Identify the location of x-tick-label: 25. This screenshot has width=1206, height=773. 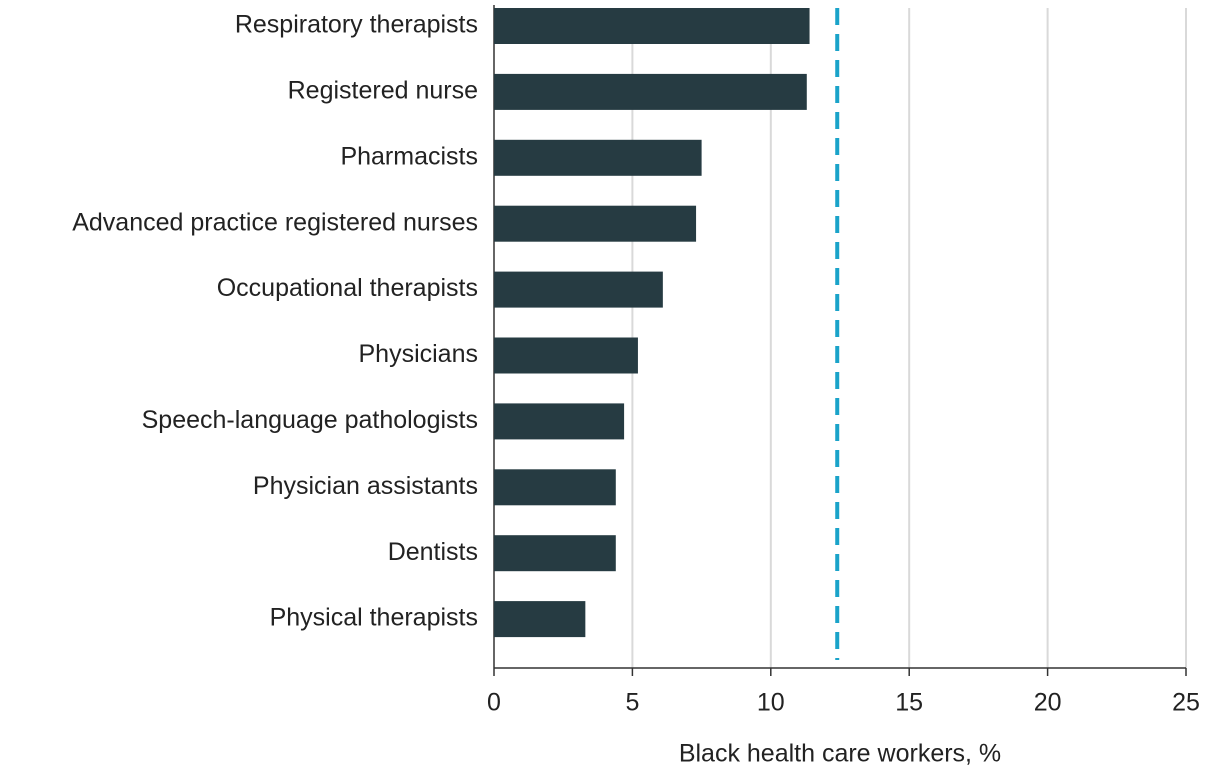
(1186, 703).